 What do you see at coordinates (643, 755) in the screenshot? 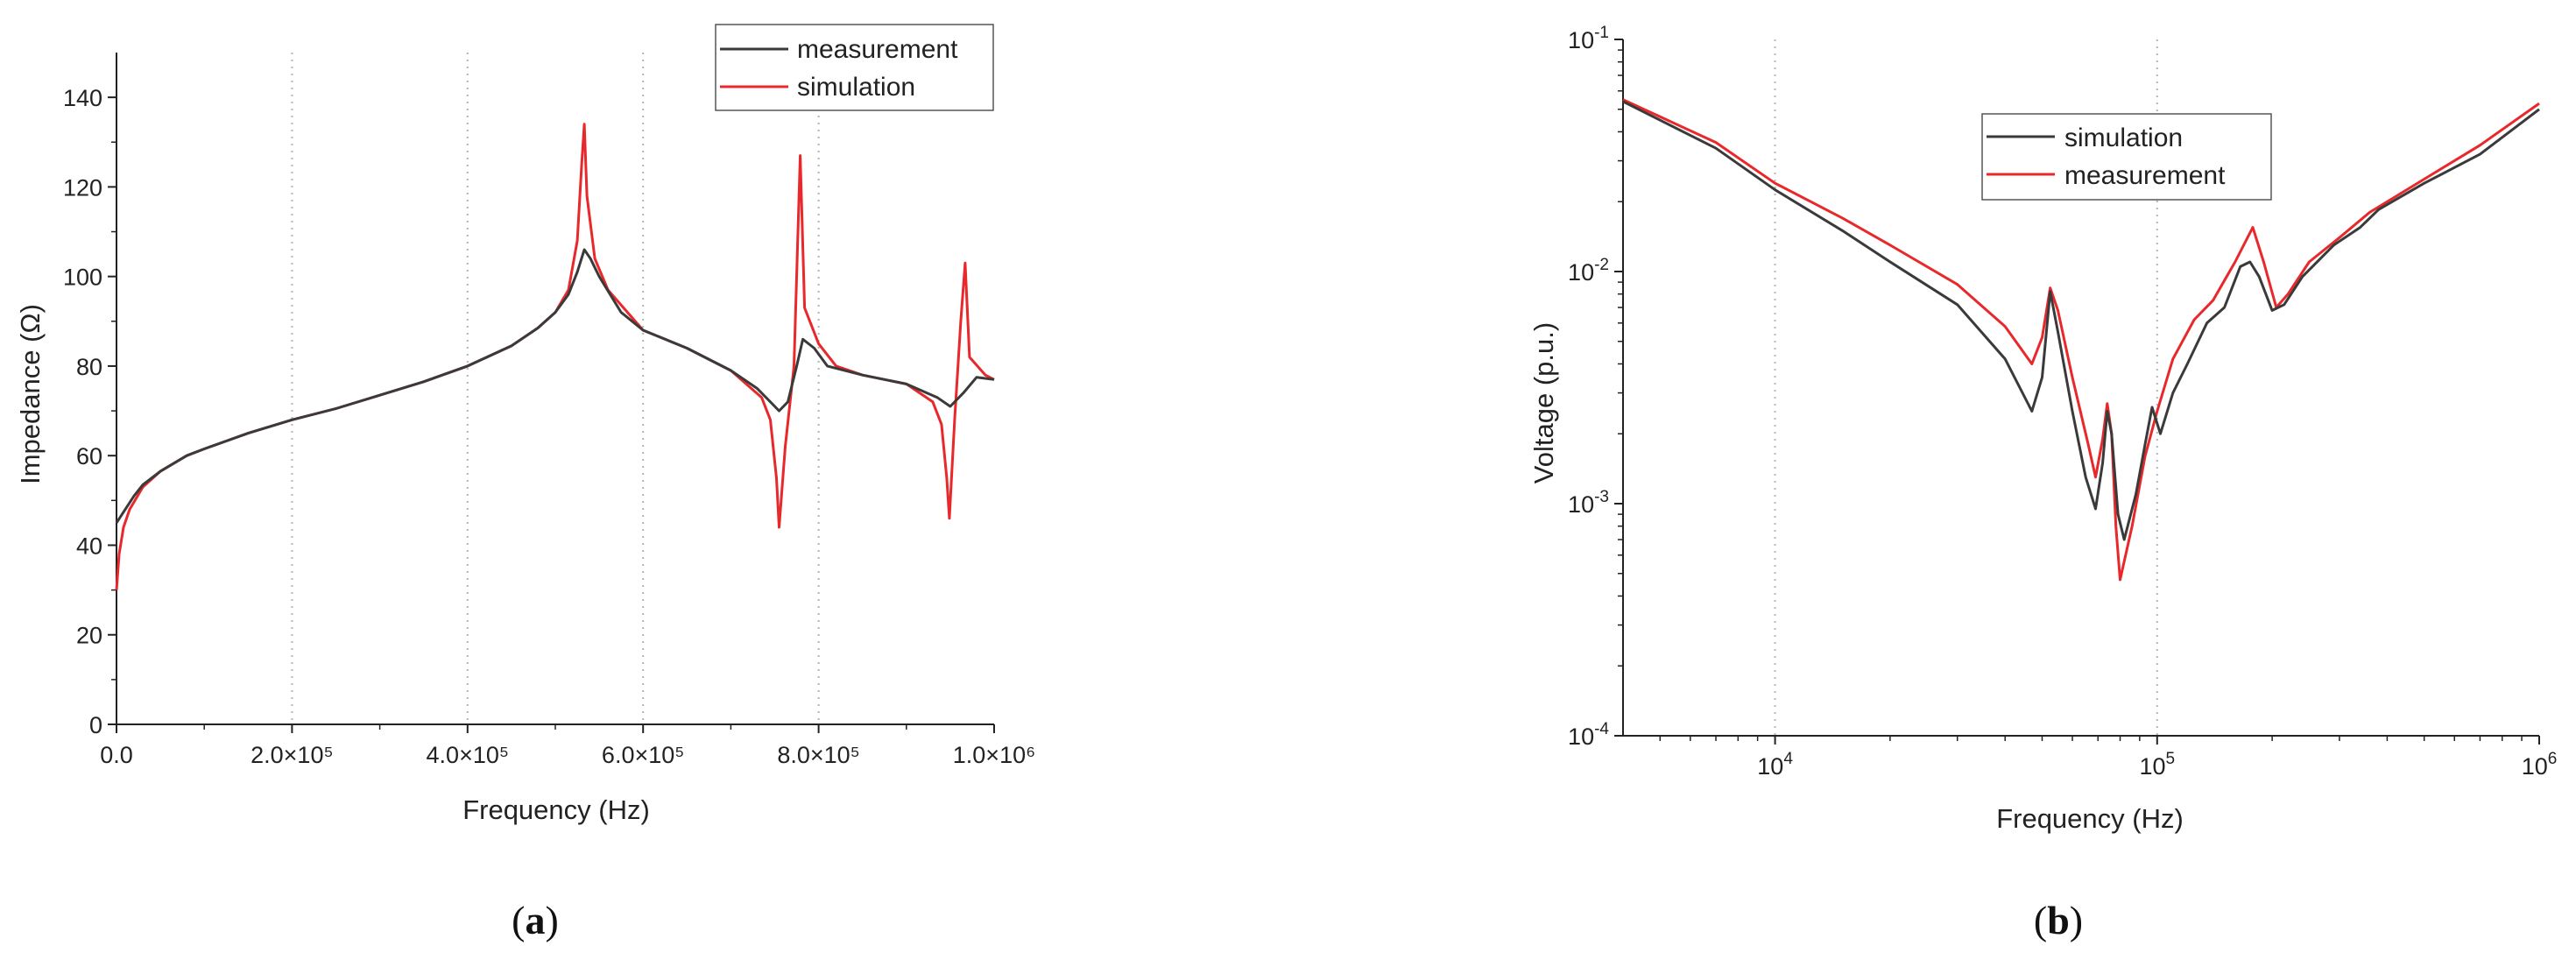
I see `a-x-tick-label-3: 6.0×10⁵` at bounding box center [643, 755].